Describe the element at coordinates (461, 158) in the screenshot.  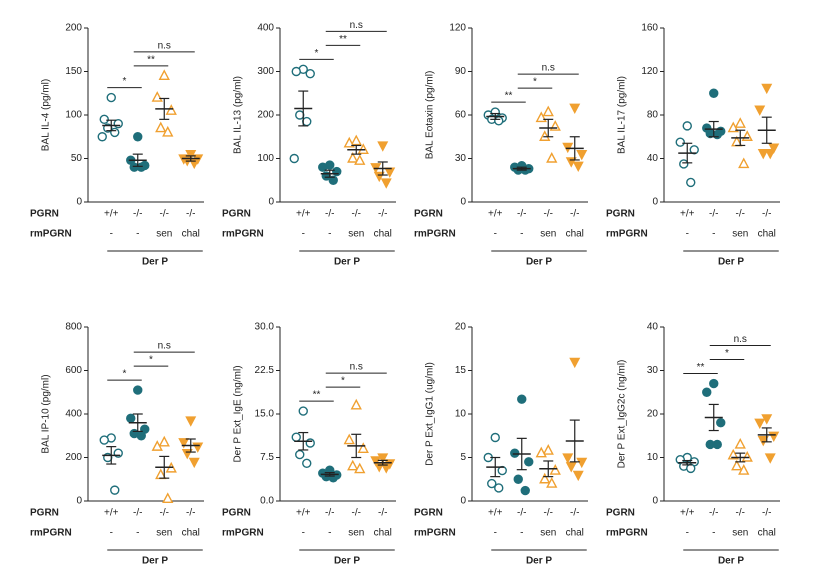
I see `y-tick-label: 30` at that location.